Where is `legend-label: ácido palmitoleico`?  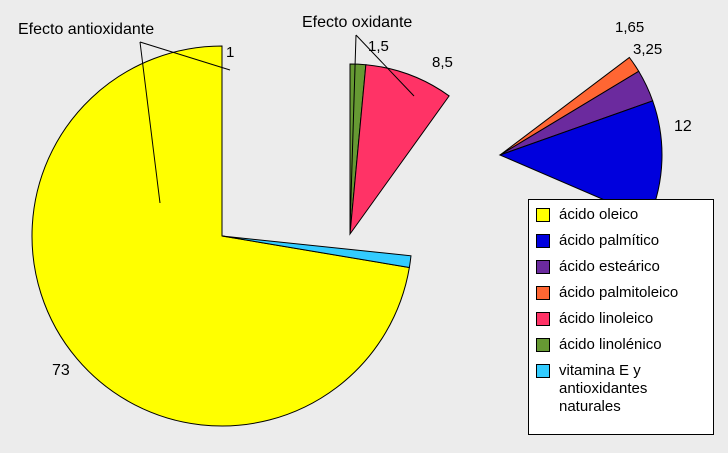 legend-label: ácido palmitoleico is located at coordinates (619, 292).